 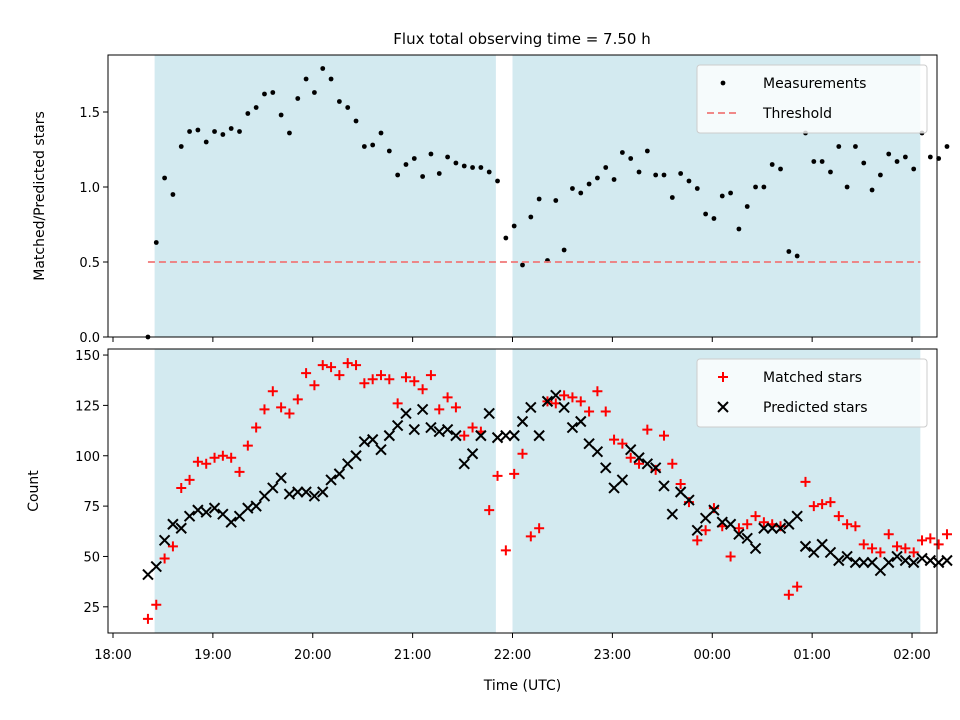 I want to click on legend-box, so click(x=812, y=393).